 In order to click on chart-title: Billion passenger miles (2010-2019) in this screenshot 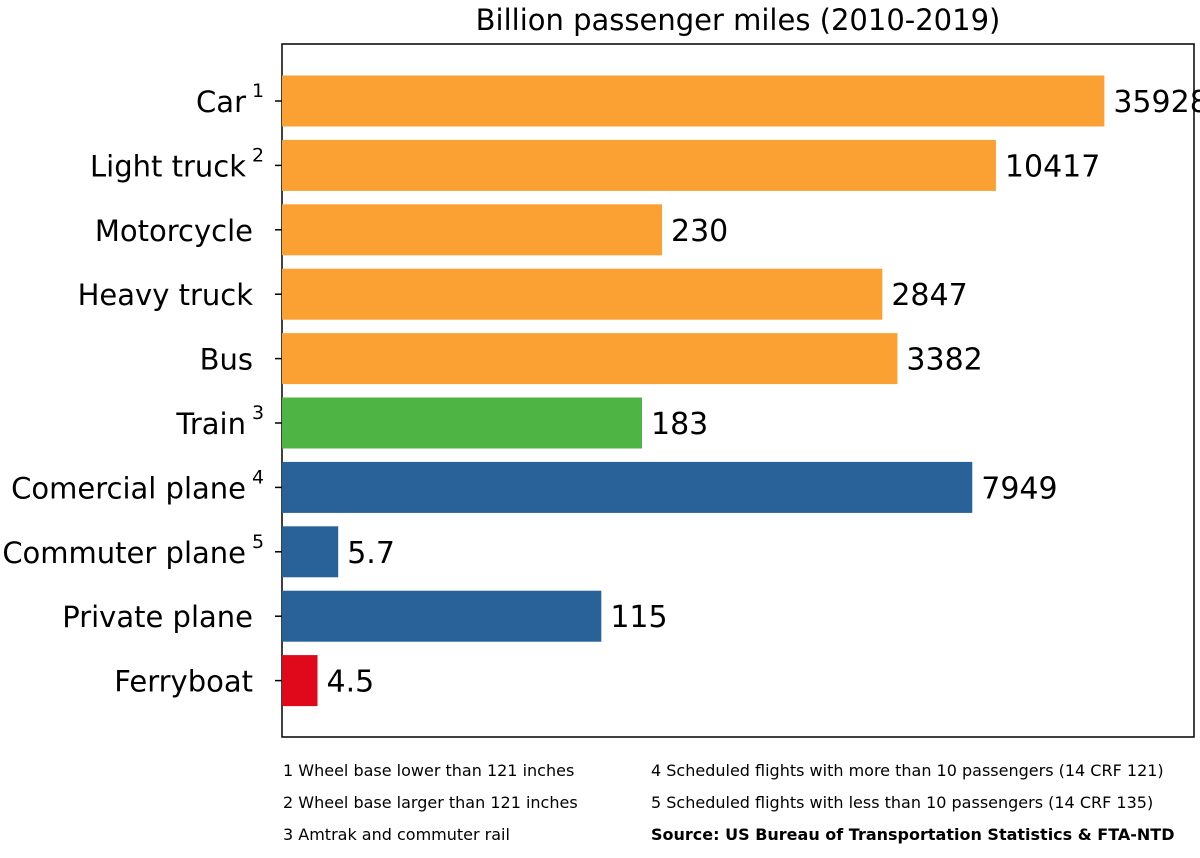, I will do `click(738, 20)`.